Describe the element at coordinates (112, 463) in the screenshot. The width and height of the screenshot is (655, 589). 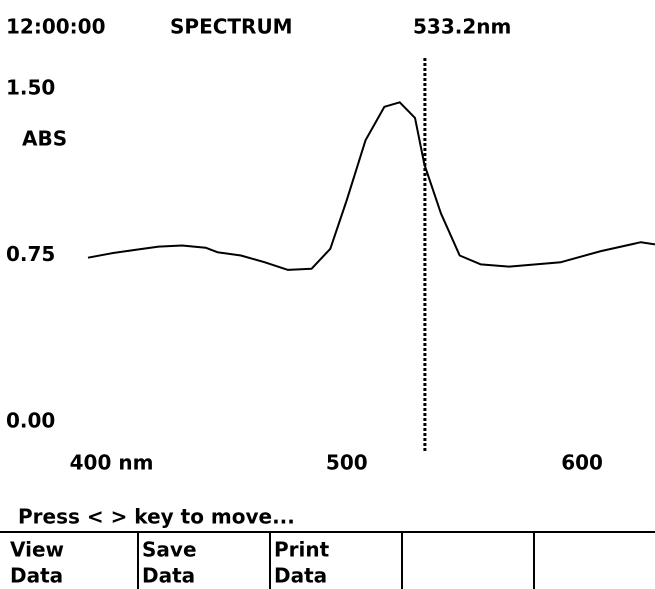
I see `x-tick-label: 400 nm` at that location.